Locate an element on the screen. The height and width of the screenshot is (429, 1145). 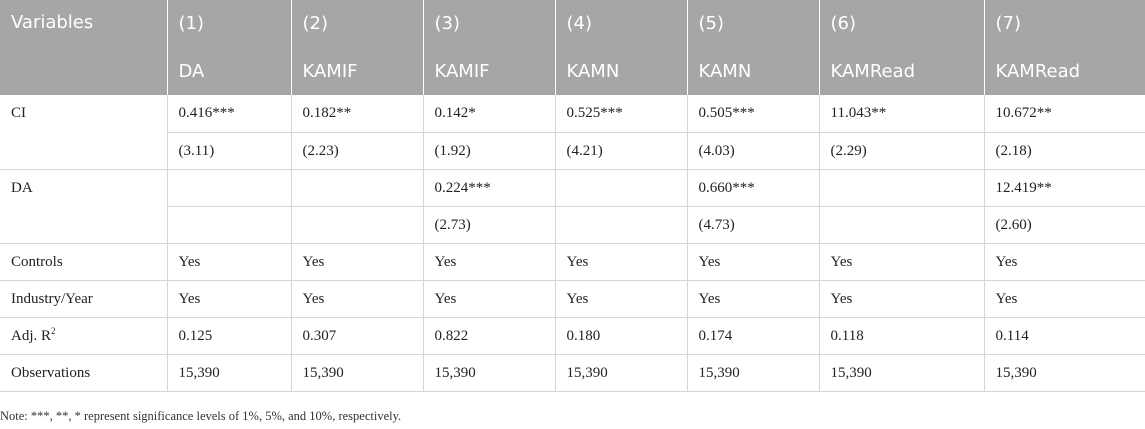
cell-industry-year-2: Yes is located at coordinates (357, 299).